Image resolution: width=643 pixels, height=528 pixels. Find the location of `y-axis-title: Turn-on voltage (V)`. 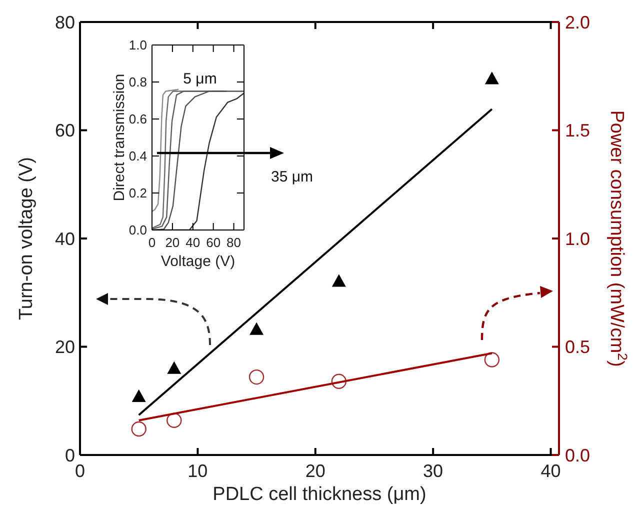

y-axis-title: Turn-on voltage (V) is located at coordinates (26, 238).